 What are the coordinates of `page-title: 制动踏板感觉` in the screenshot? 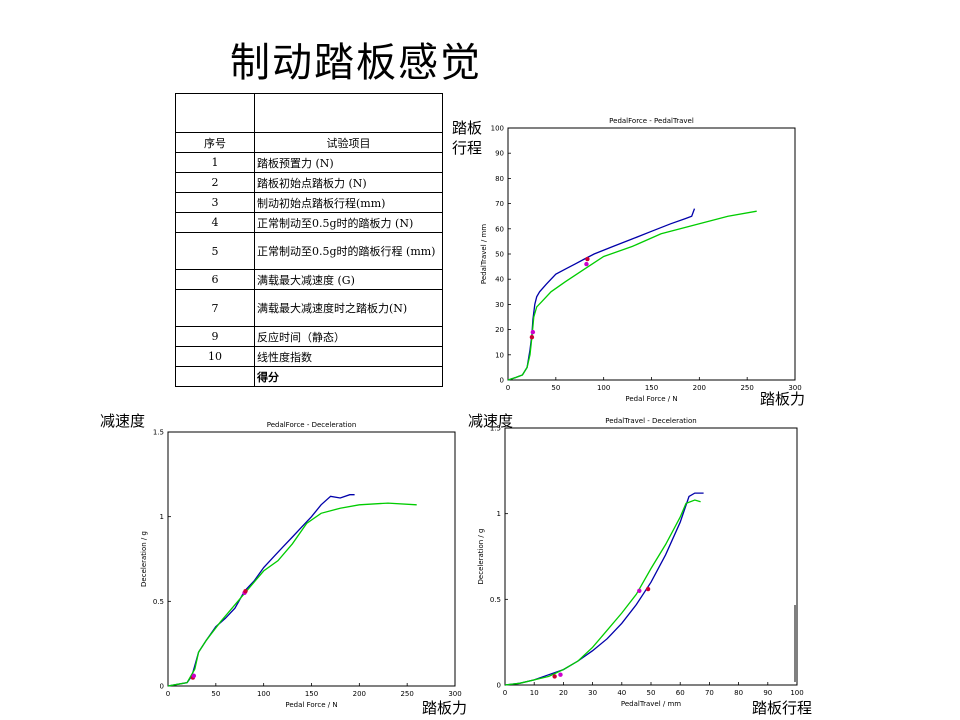 It's located at (356, 63).